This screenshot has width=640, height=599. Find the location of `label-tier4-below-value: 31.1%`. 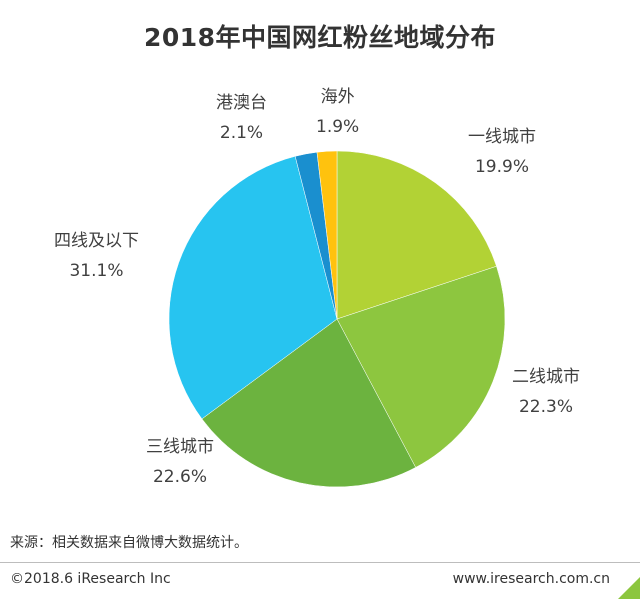

label-tier4-below-value: 31.1% is located at coordinates (96, 271).